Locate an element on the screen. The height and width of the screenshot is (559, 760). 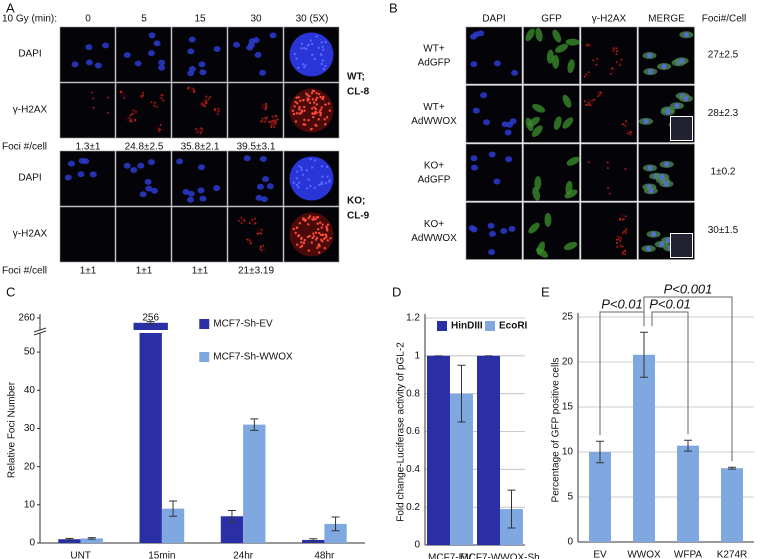
row-label: AdGFP is located at coordinates (434, 63).